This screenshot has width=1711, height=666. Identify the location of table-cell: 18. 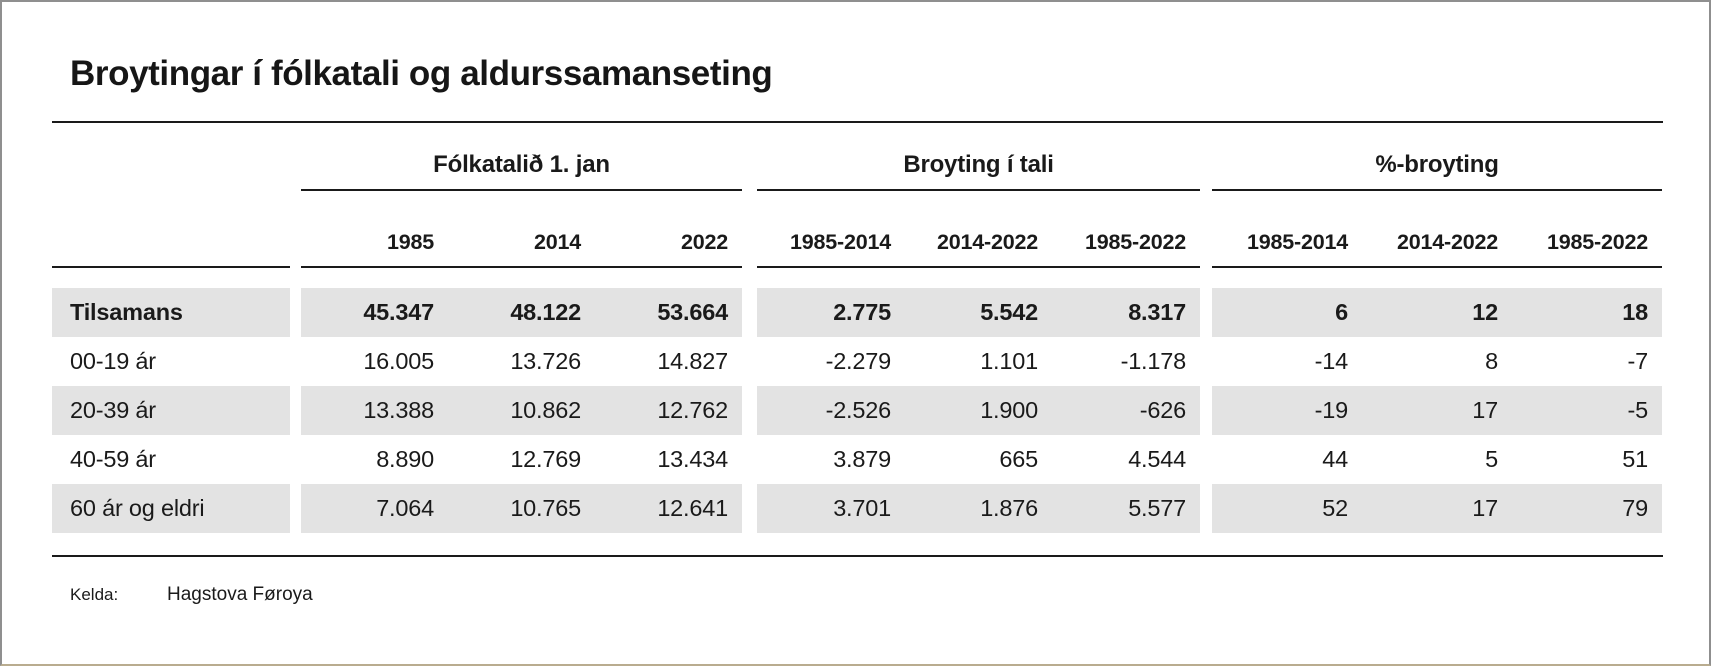
(1587, 312).